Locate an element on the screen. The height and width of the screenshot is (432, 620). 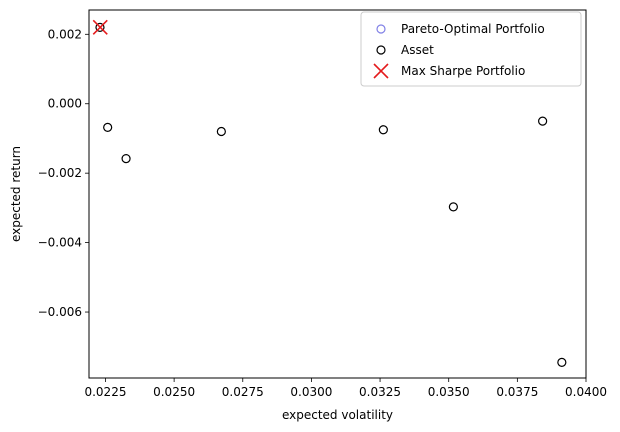
legend-marker-2-stroke is located at coordinates (381, 71).